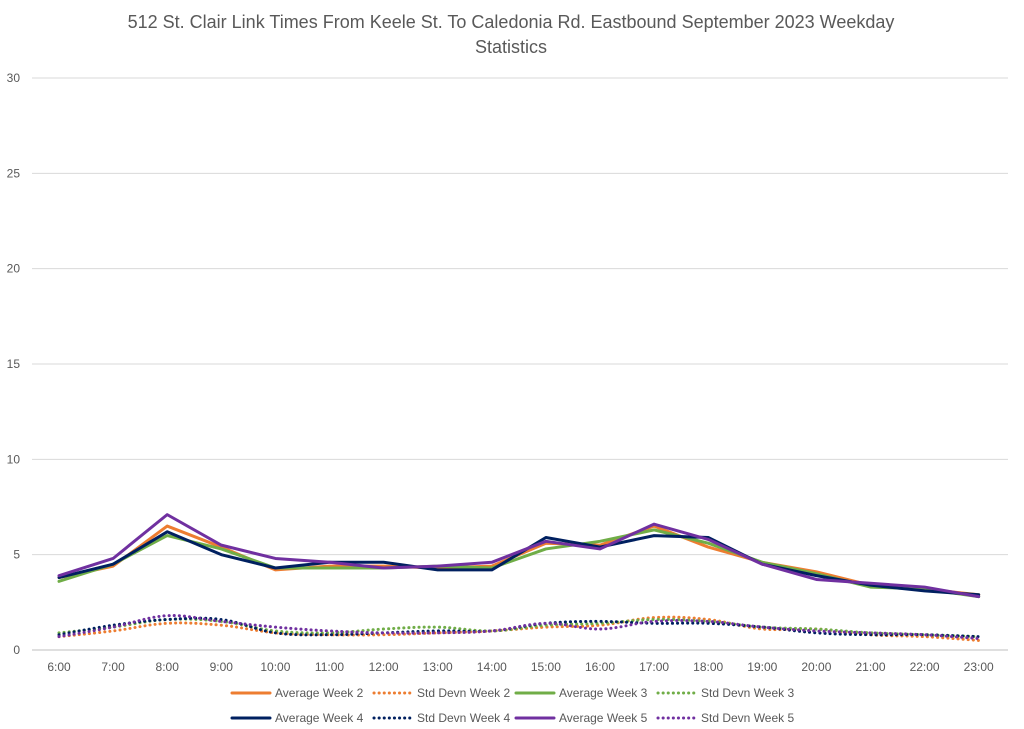  I want to click on legend-label: Std Devn Week 2, so click(463, 693).